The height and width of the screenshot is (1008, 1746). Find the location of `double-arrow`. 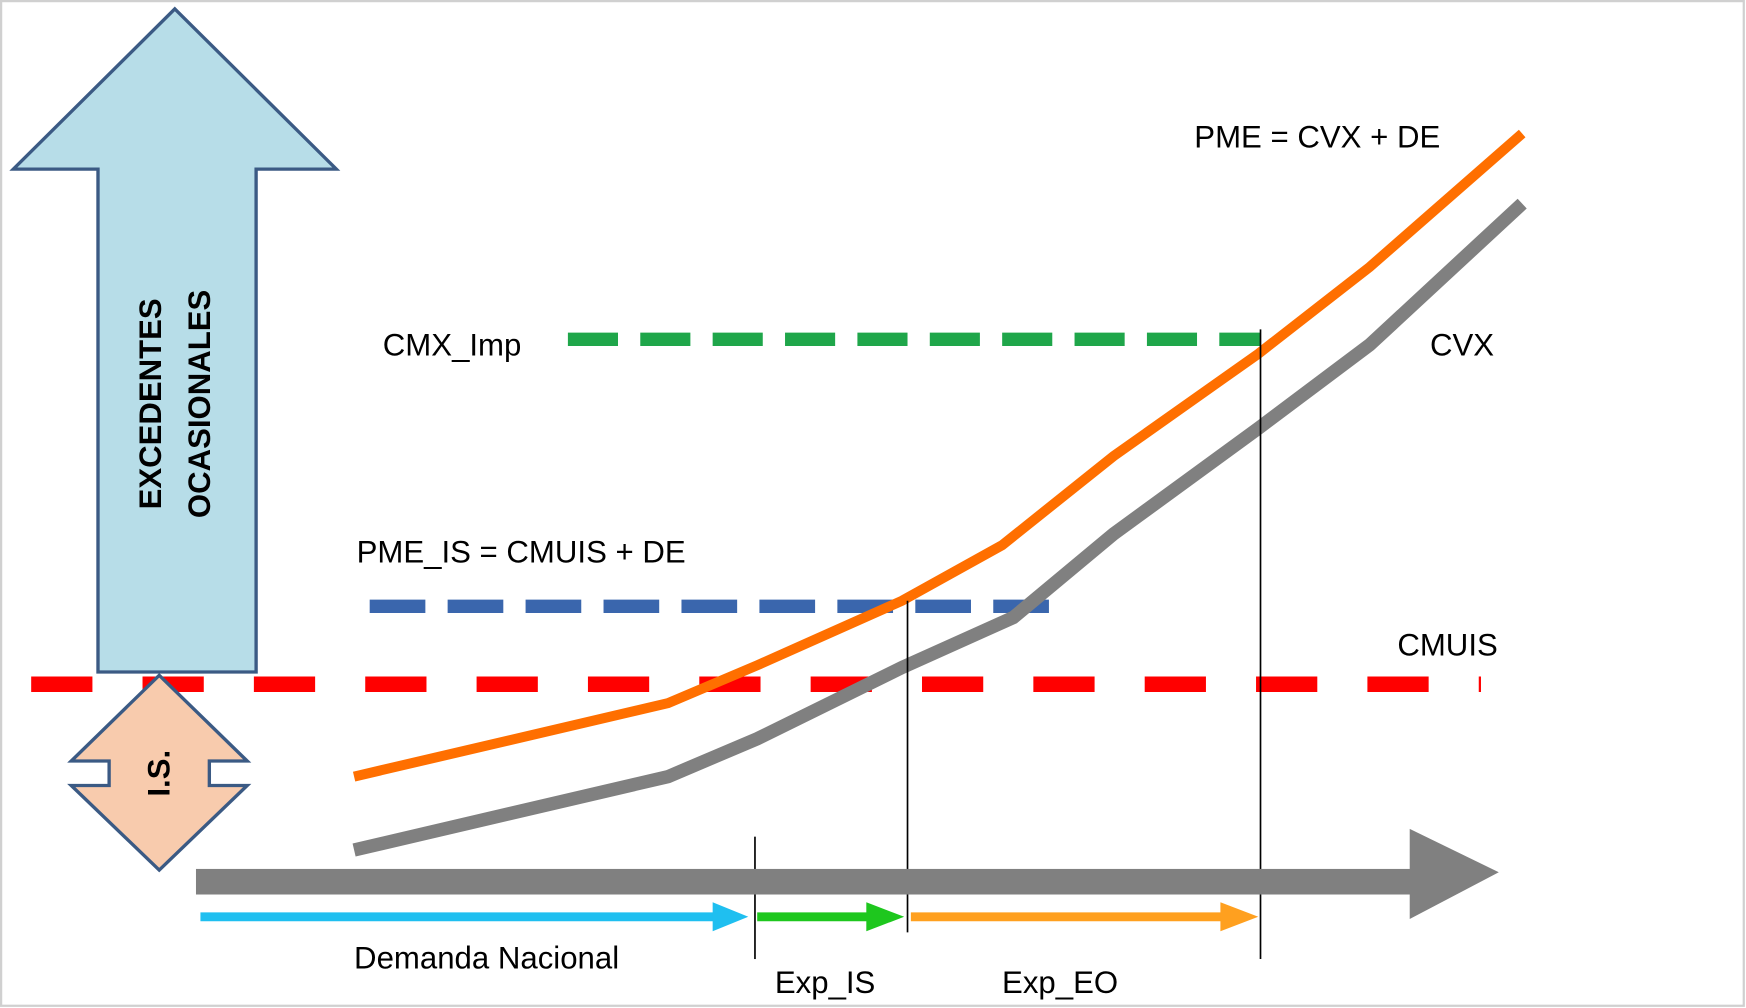

double-arrow is located at coordinates (159, 773).